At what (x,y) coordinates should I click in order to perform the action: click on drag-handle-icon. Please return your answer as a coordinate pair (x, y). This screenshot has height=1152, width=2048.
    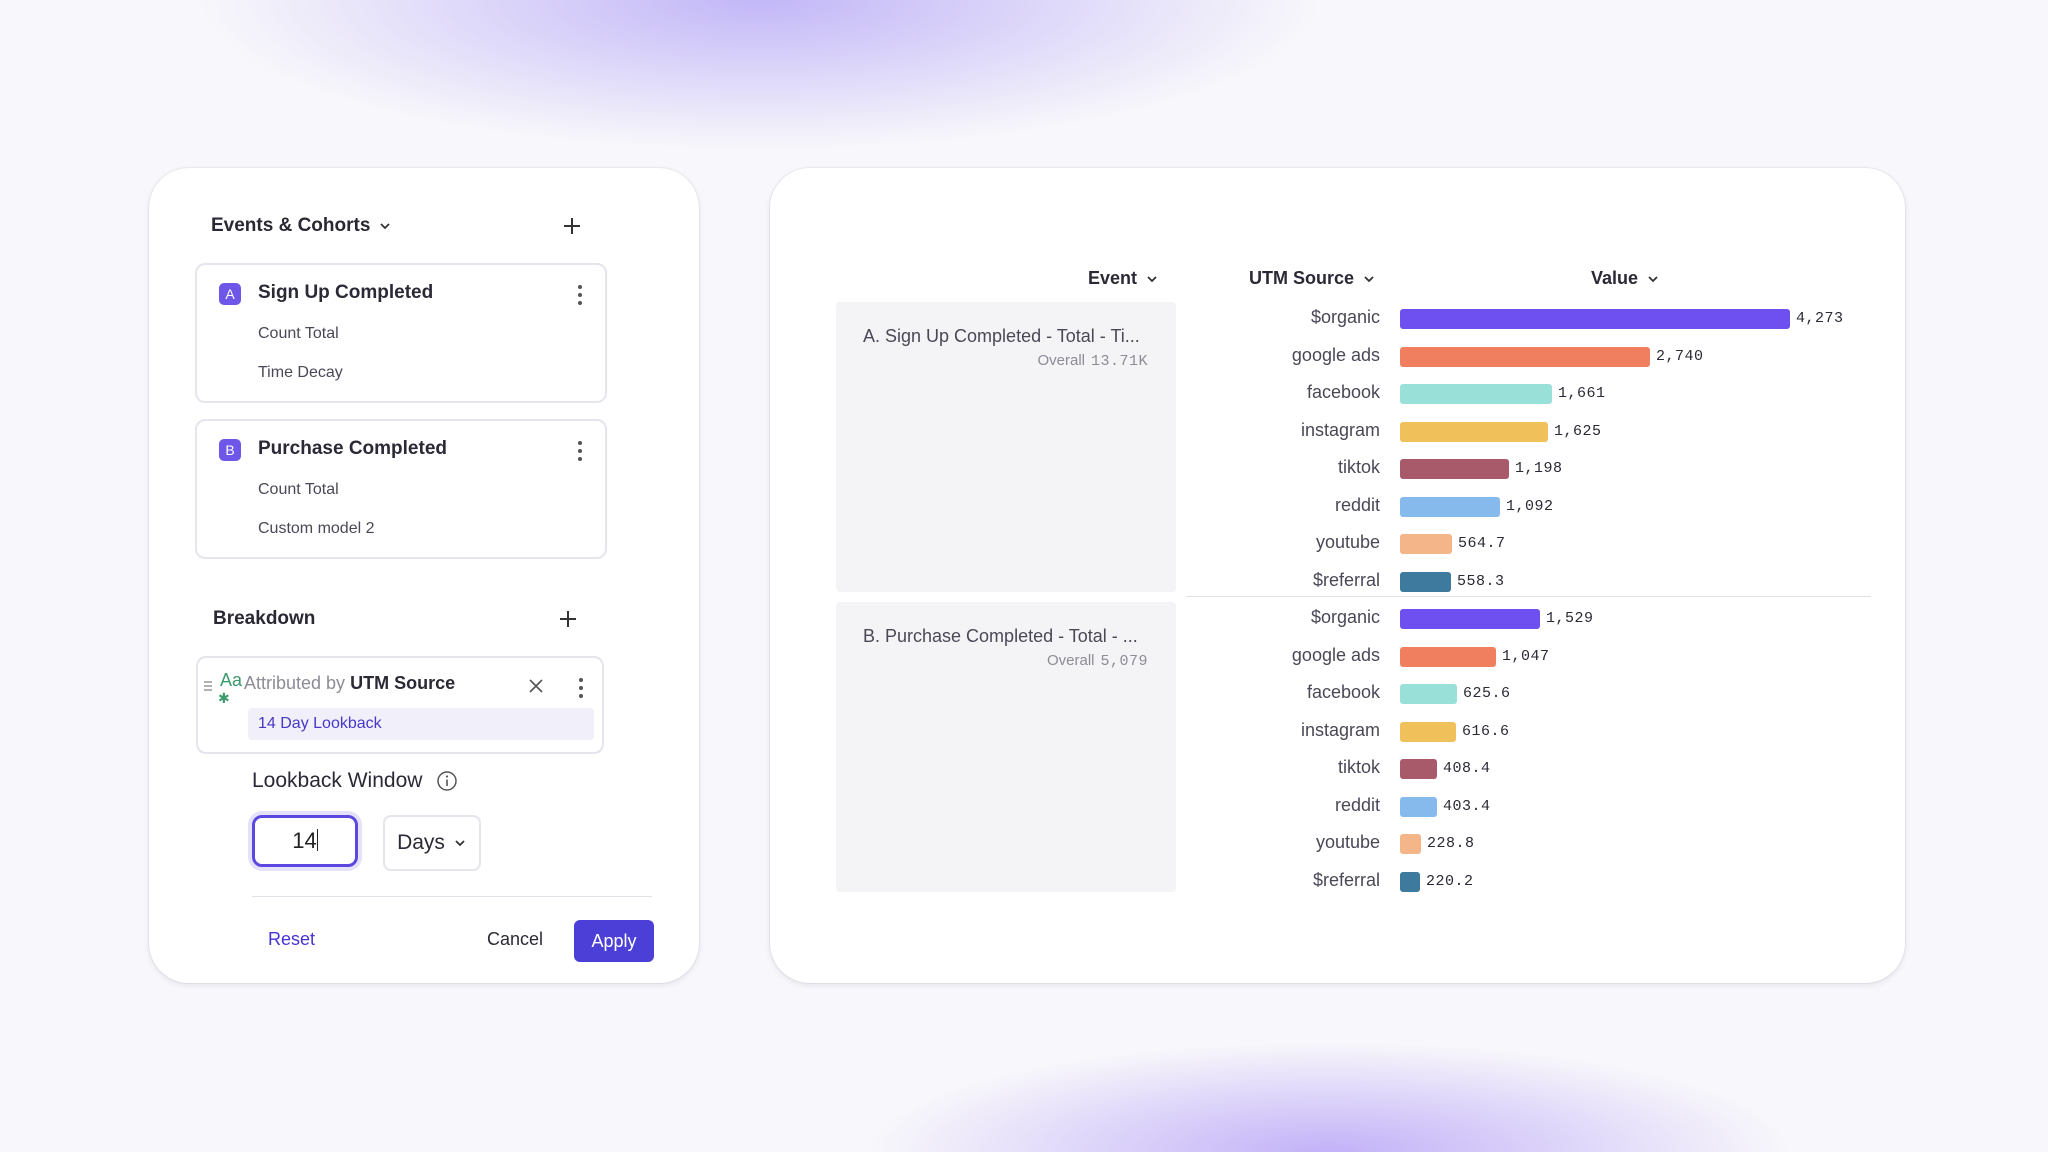
    Looking at the image, I should click on (208, 686).